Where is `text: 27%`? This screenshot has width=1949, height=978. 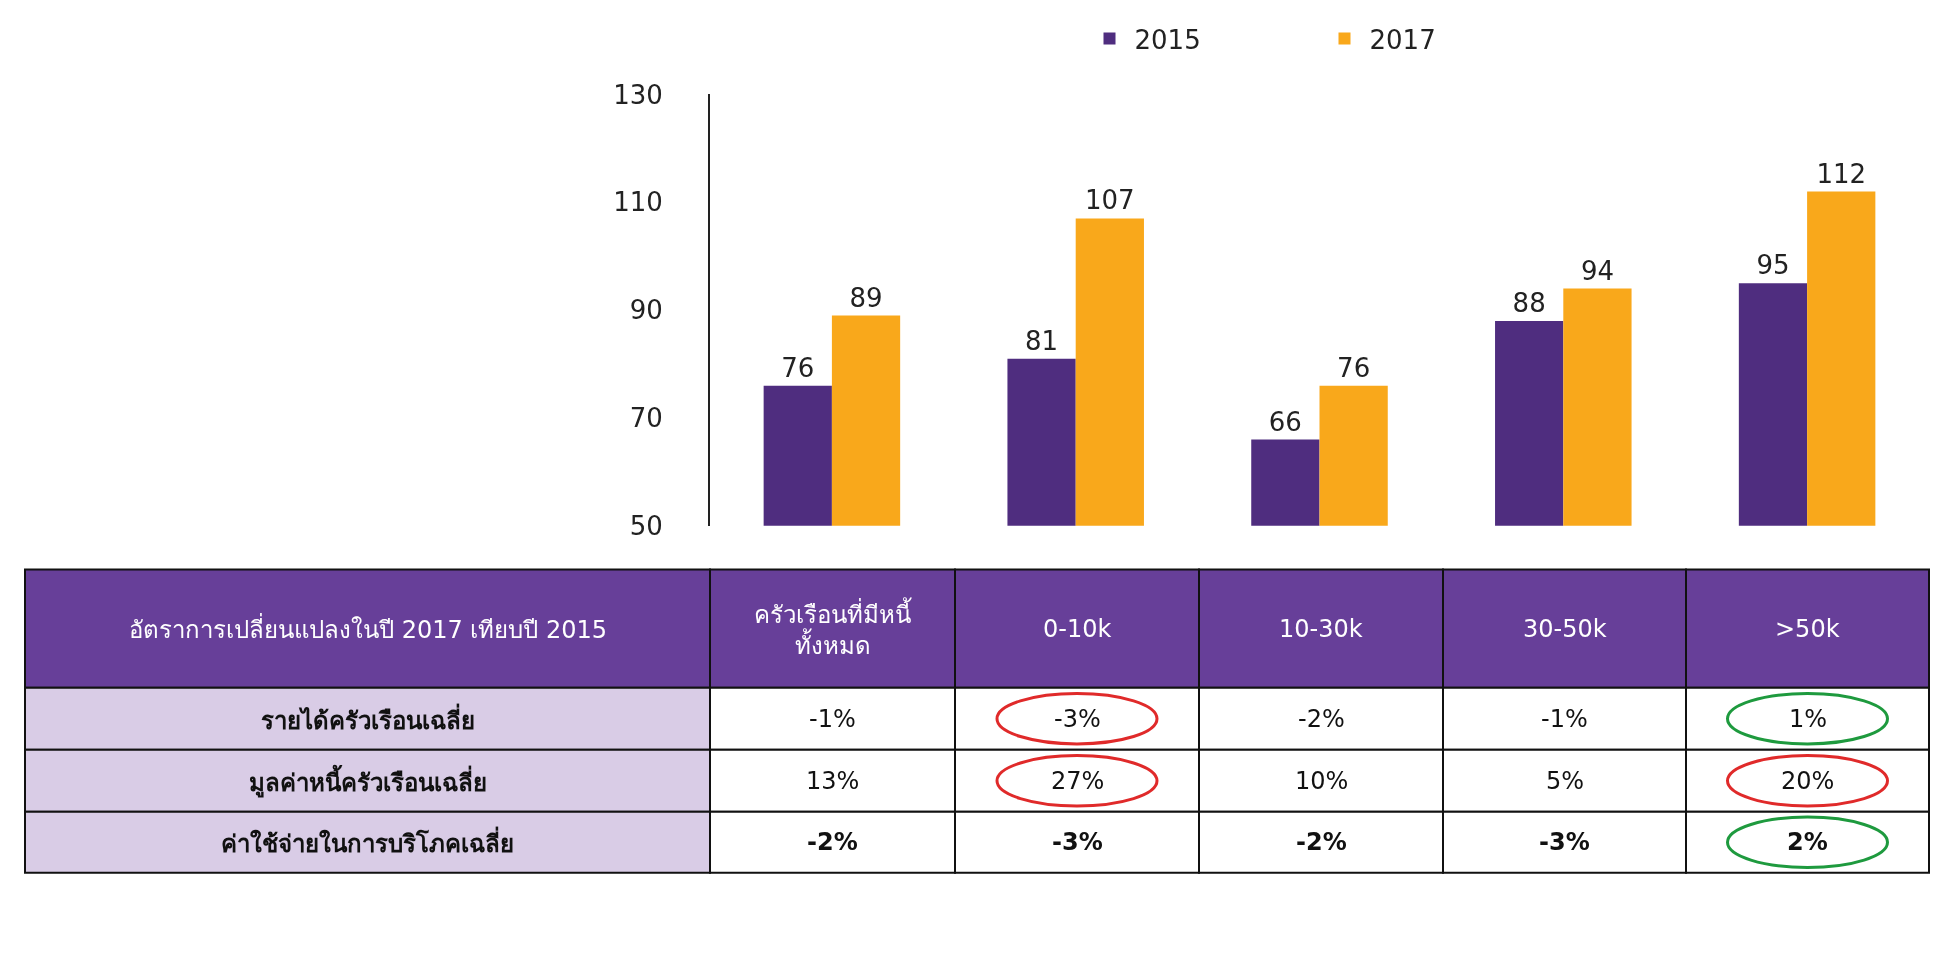 text: 27% is located at coordinates (1078, 781).